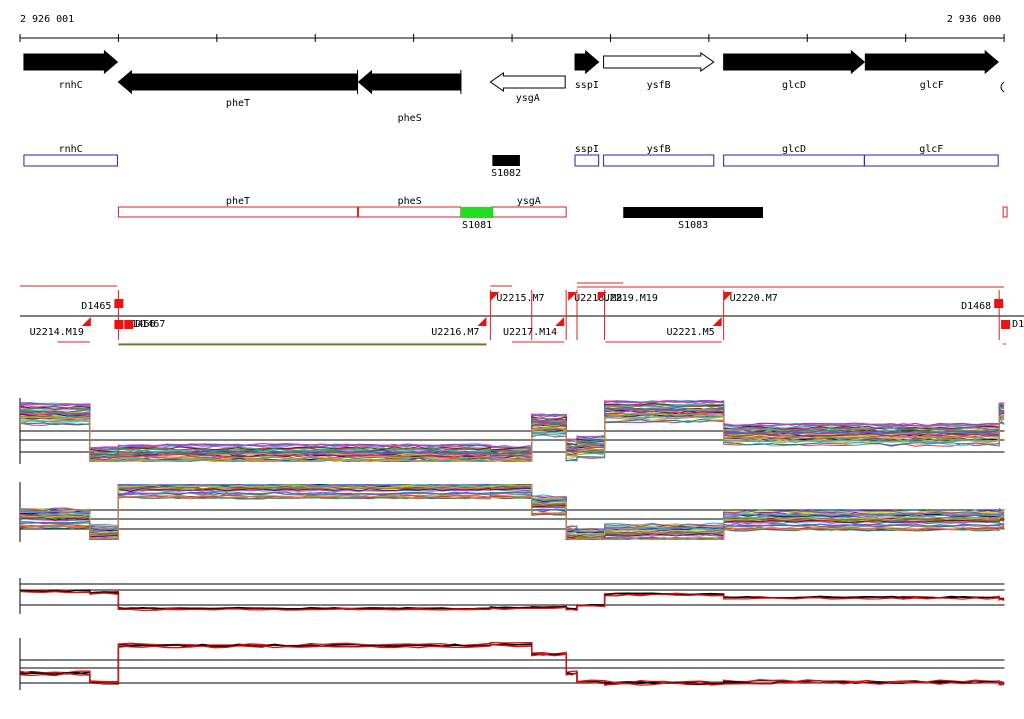 This screenshot has height=719, width=1024. What do you see at coordinates (794, 85) in the screenshot?
I see `gene-label-glcD: glcD` at bounding box center [794, 85].